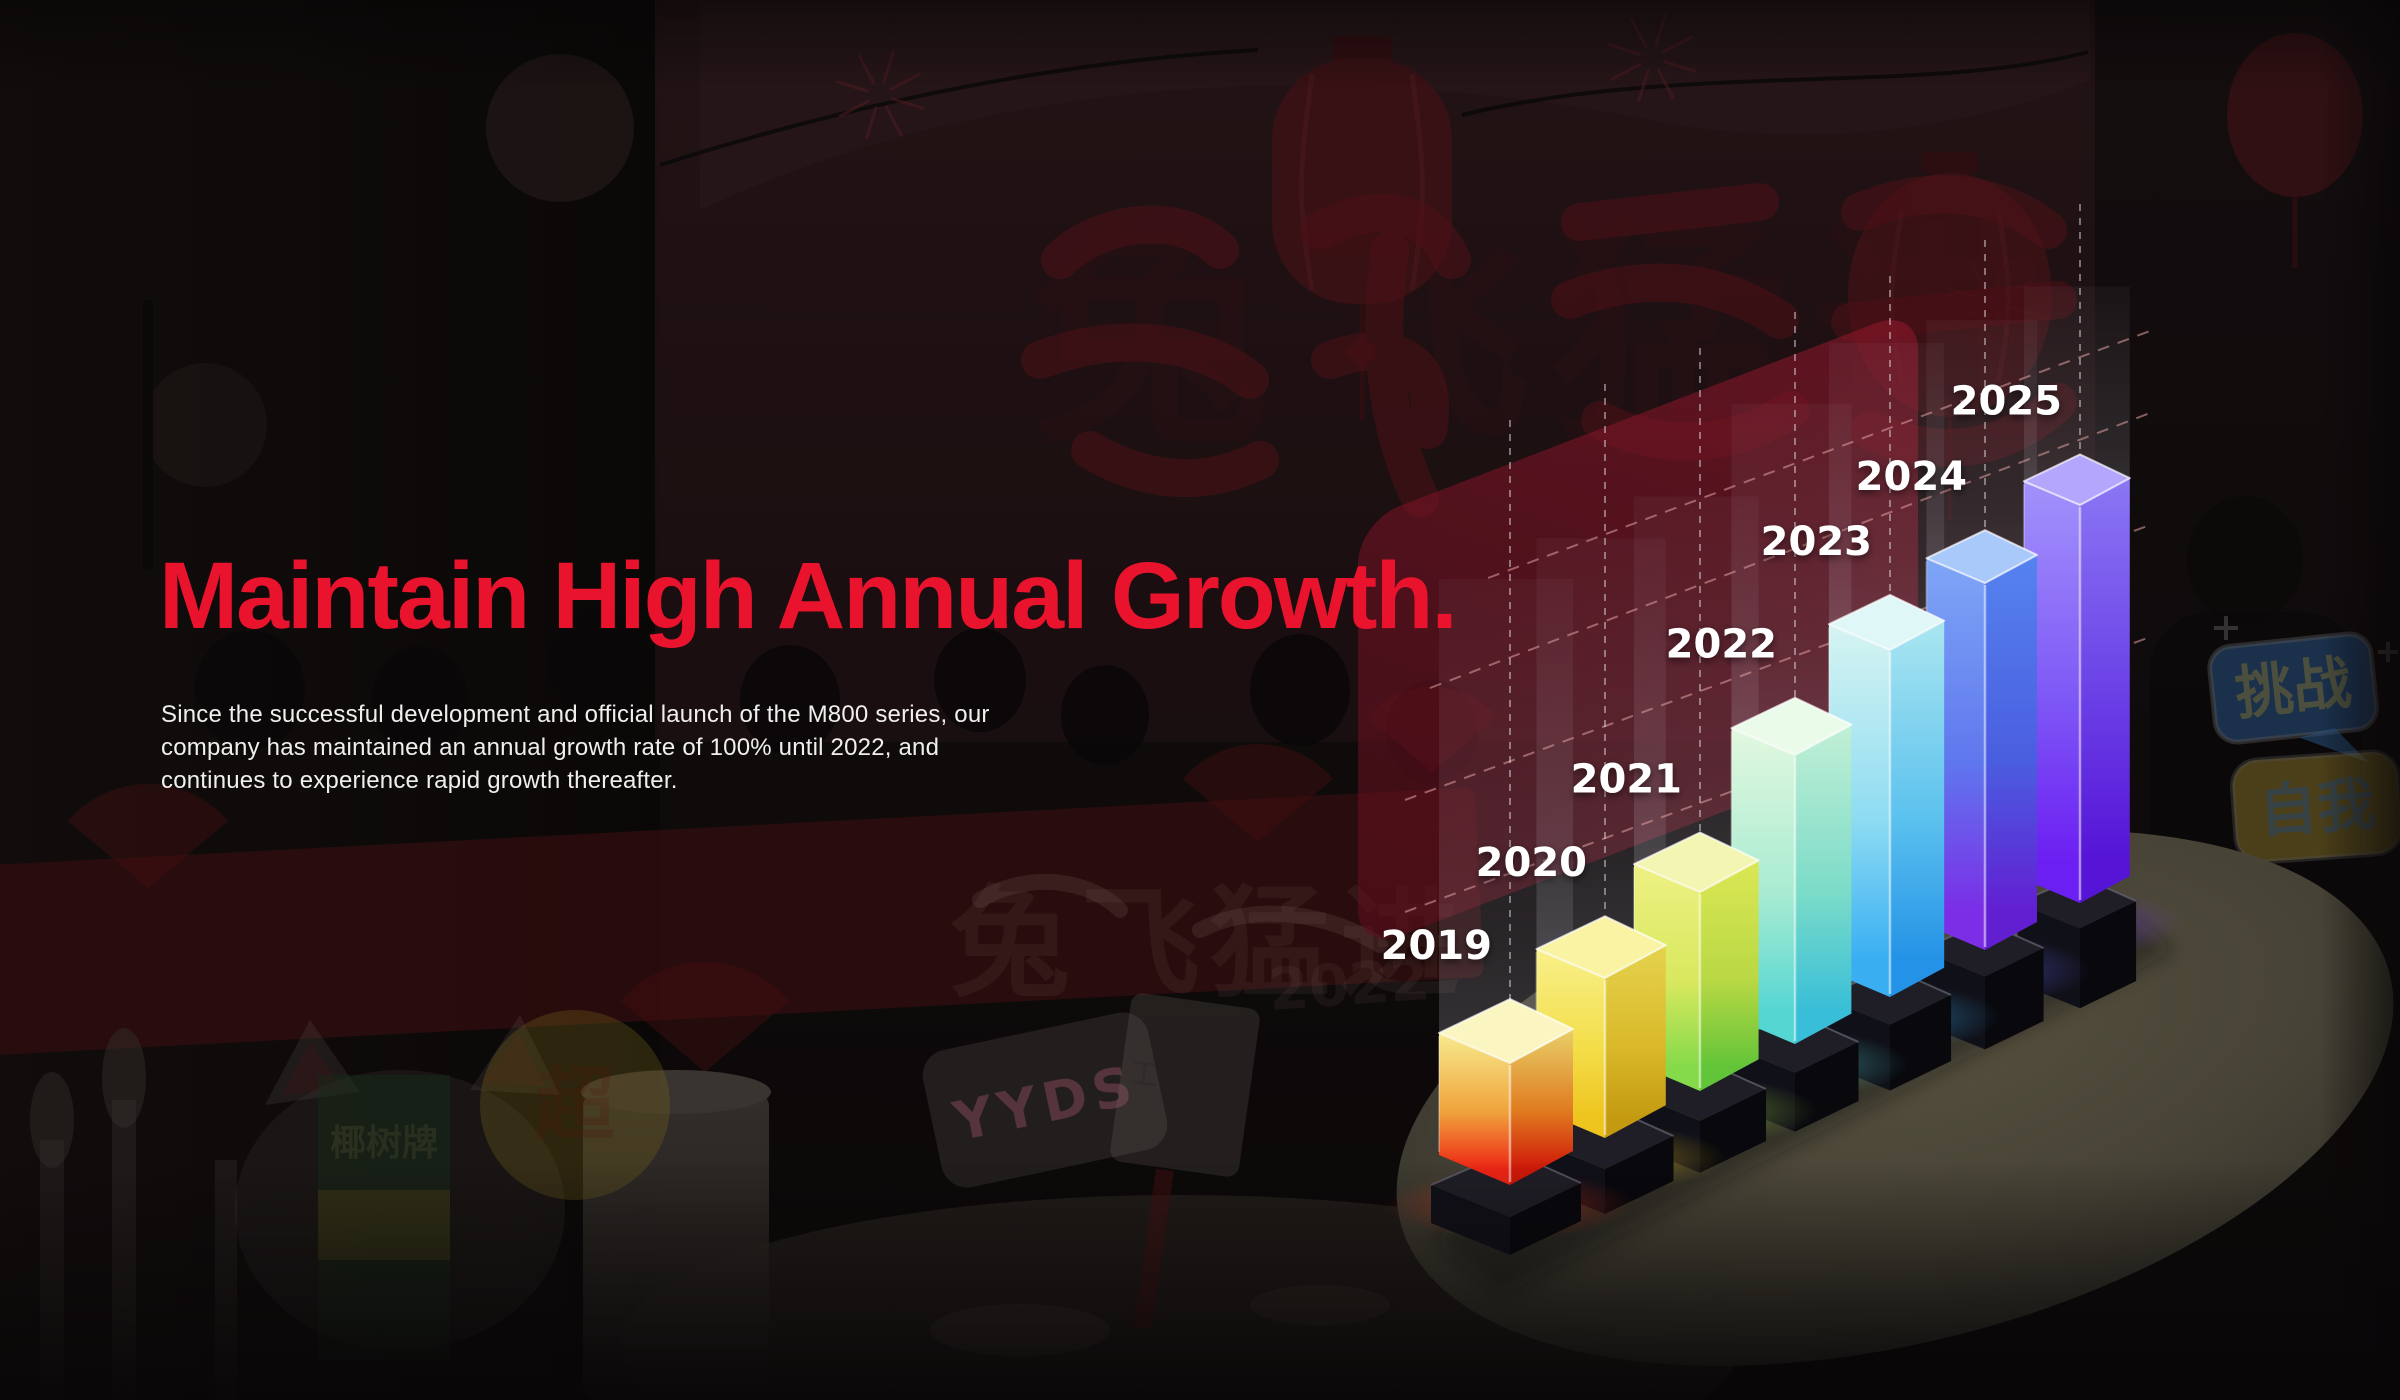 The image size is (2400, 1400). What do you see at coordinates (1816, 542) in the screenshot?
I see `year-label-2023: 2023` at bounding box center [1816, 542].